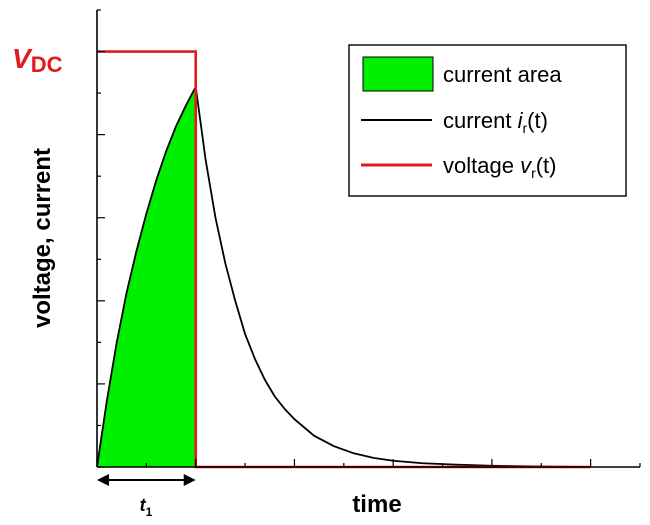 This screenshot has width=650, height=525. What do you see at coordinates (481, 165) in the screenshot?
I see `legend-label-text: voltage` at bounding box center [481, 165].